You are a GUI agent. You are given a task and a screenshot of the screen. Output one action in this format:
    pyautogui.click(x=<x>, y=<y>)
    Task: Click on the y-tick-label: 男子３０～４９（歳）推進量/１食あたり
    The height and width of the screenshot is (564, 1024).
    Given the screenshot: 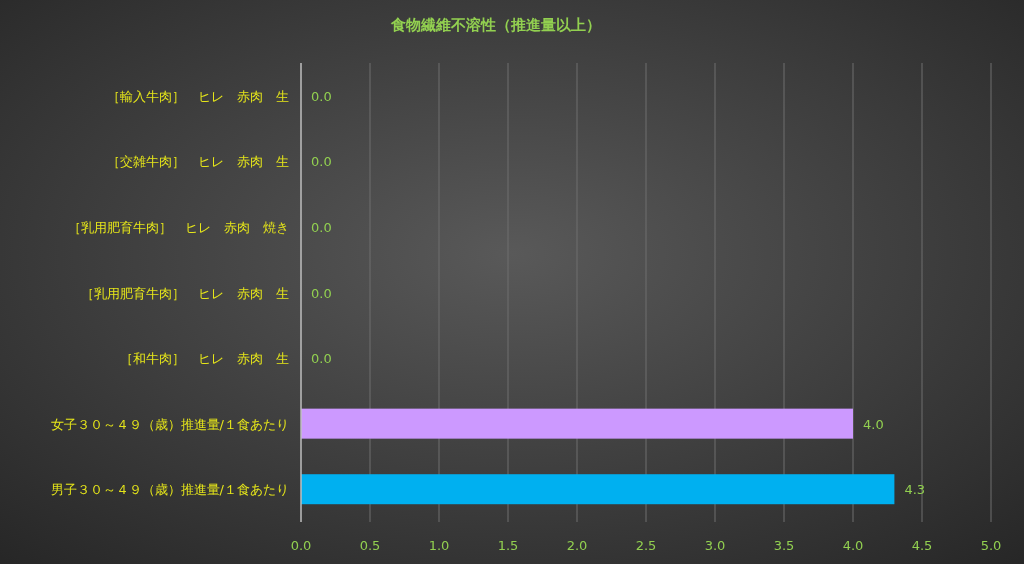 What is the action you would take?
    pyautogui.click(x=169, y=490)
    